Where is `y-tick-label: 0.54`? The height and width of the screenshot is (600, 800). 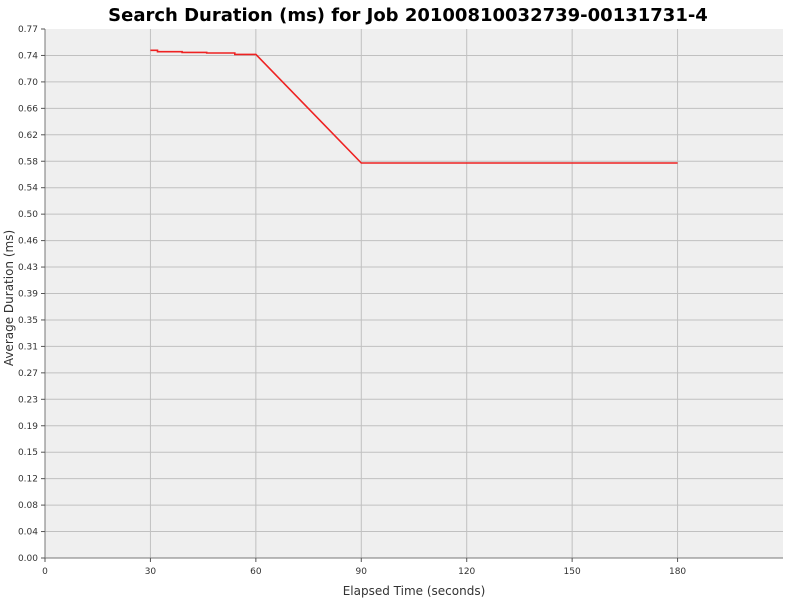 y-tick-label: 0.54 is located at coordinates (28, 189).